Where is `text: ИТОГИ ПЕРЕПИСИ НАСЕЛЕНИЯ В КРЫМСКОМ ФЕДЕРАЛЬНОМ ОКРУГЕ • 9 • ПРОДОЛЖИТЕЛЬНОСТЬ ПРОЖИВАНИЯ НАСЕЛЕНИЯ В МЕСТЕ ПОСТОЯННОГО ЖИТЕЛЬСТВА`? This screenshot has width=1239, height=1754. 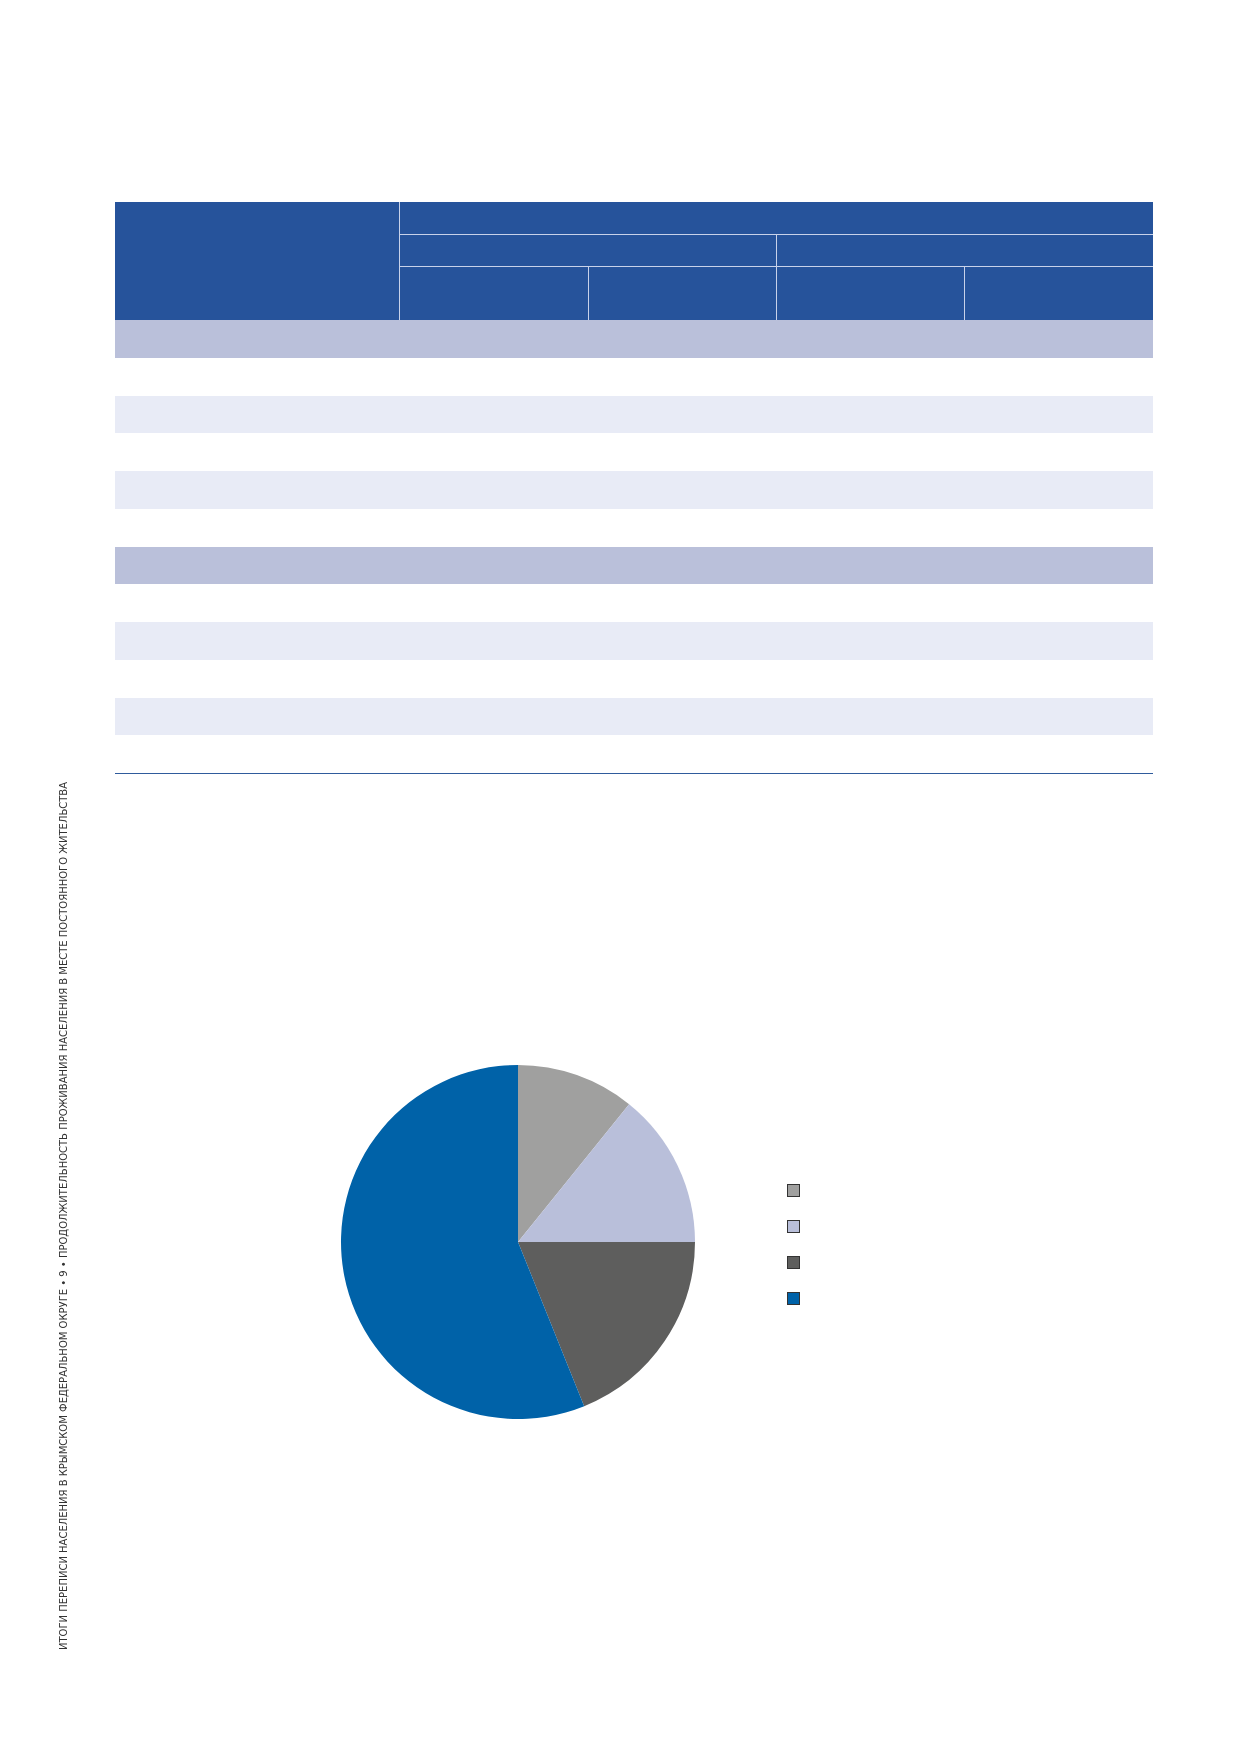 text: ИТОГИ ПЕРЕПИСИ НАСЕЛЕНИЯ В КРЫМСКОМ ФЕДЕРАЛЬНОМ ОКРУГЕ • 9 • ПРОДОЛЖИТЕЛЬНОСТЬ ПРОЖИВАНИЯ НАСЕЛЕНИЯ В МЕСТЕ ПОСТОЯННОГО ЖИТЕЛЬСТВА is located at coordinates (63, 1215).